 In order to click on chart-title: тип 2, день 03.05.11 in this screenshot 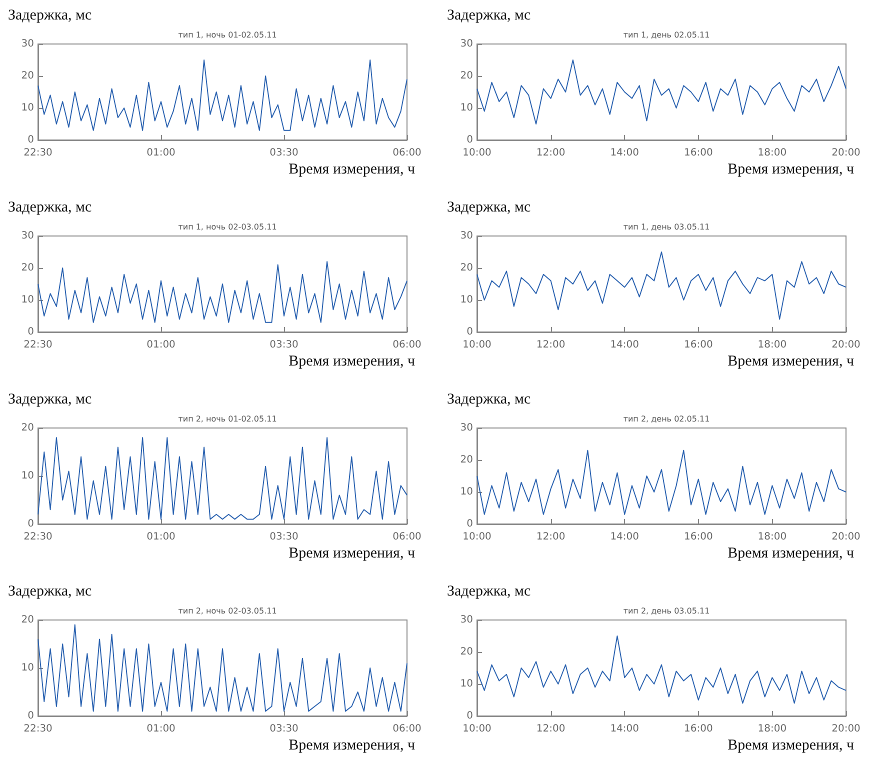, I will do `click(666, 611)`.